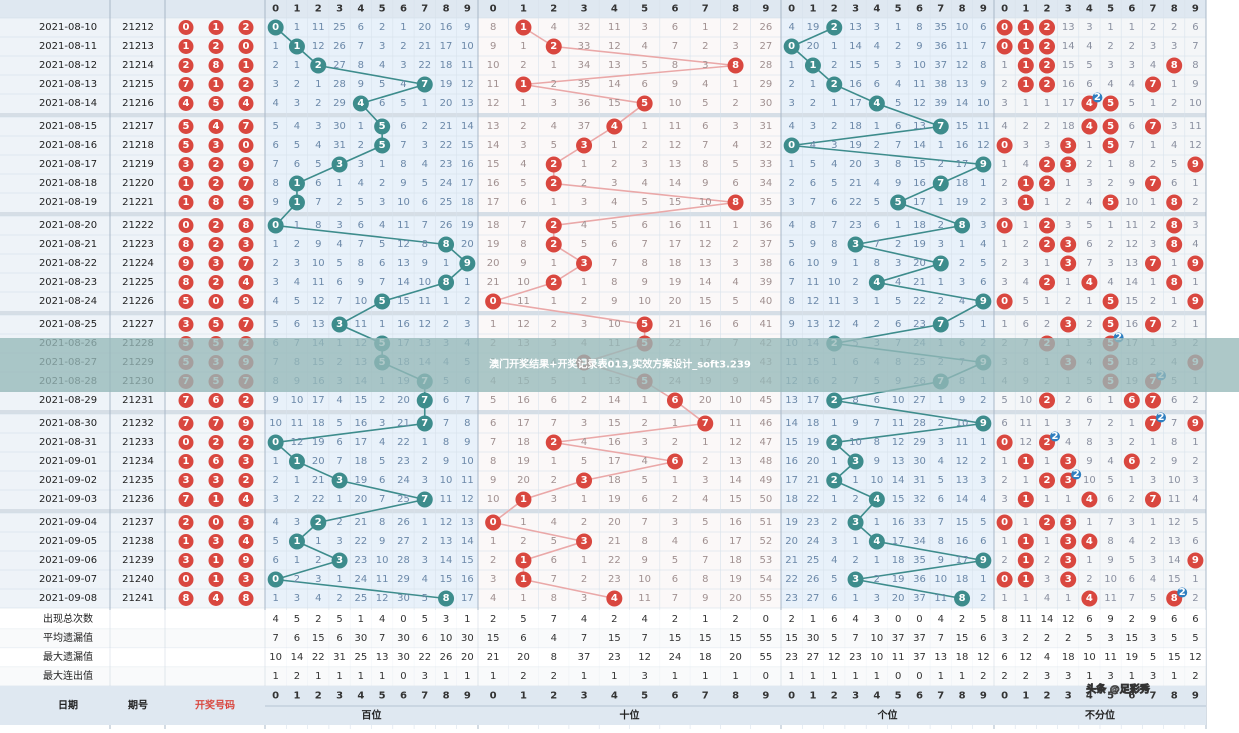  I want to click on section-name: 个位, so click(887, 715).